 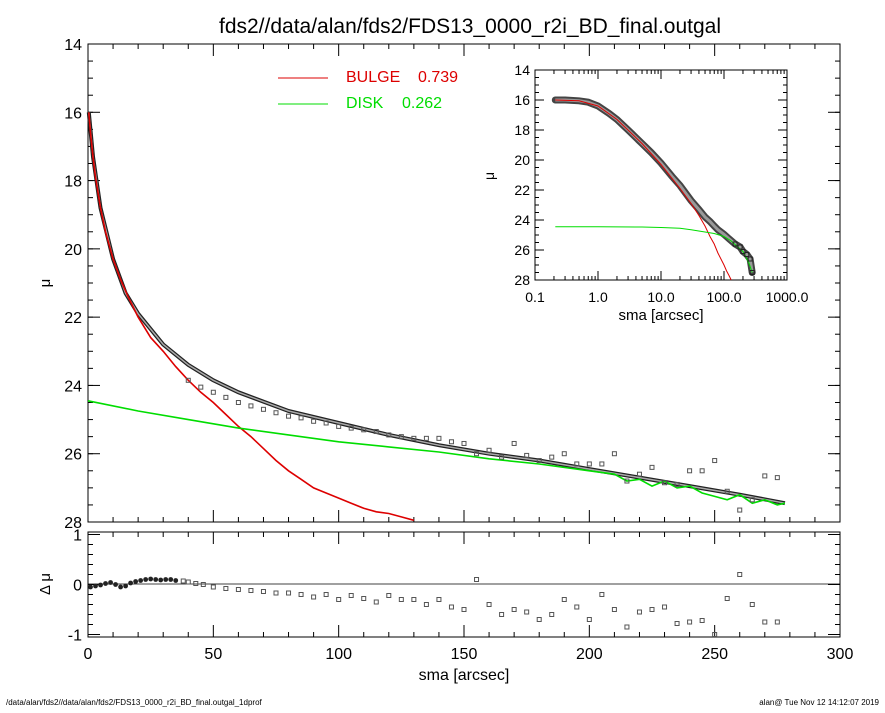 I want to click on footer-timestamp: alan@ Tue Nov 12 14:12:07 2019, so click(x=819, y=702).